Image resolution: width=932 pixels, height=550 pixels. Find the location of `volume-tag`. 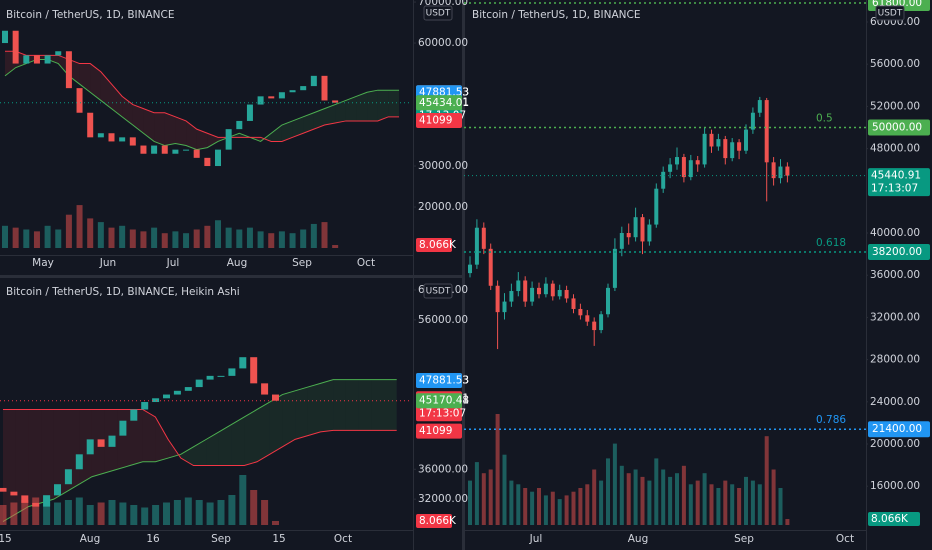

volume-tag is located at coordinates (894, 519).